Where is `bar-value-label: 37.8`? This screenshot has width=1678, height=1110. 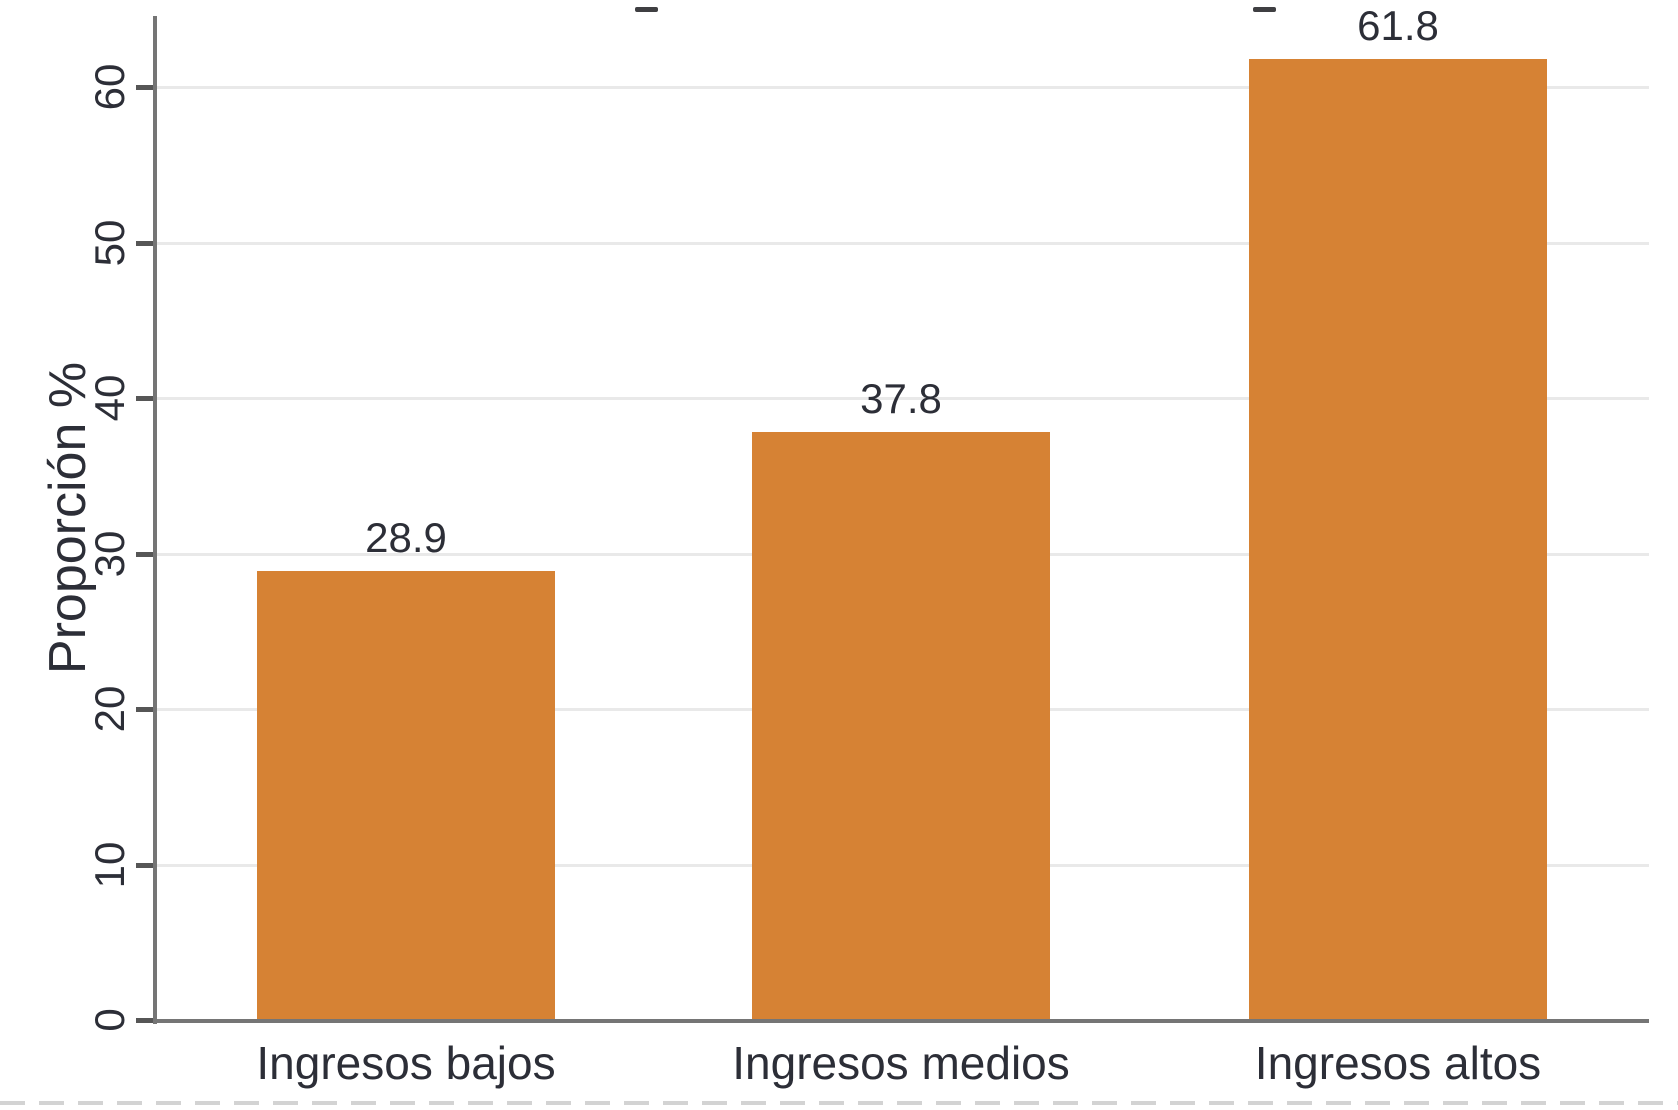
bar-value-label: 37.8 is located at coordinates (901, 398).